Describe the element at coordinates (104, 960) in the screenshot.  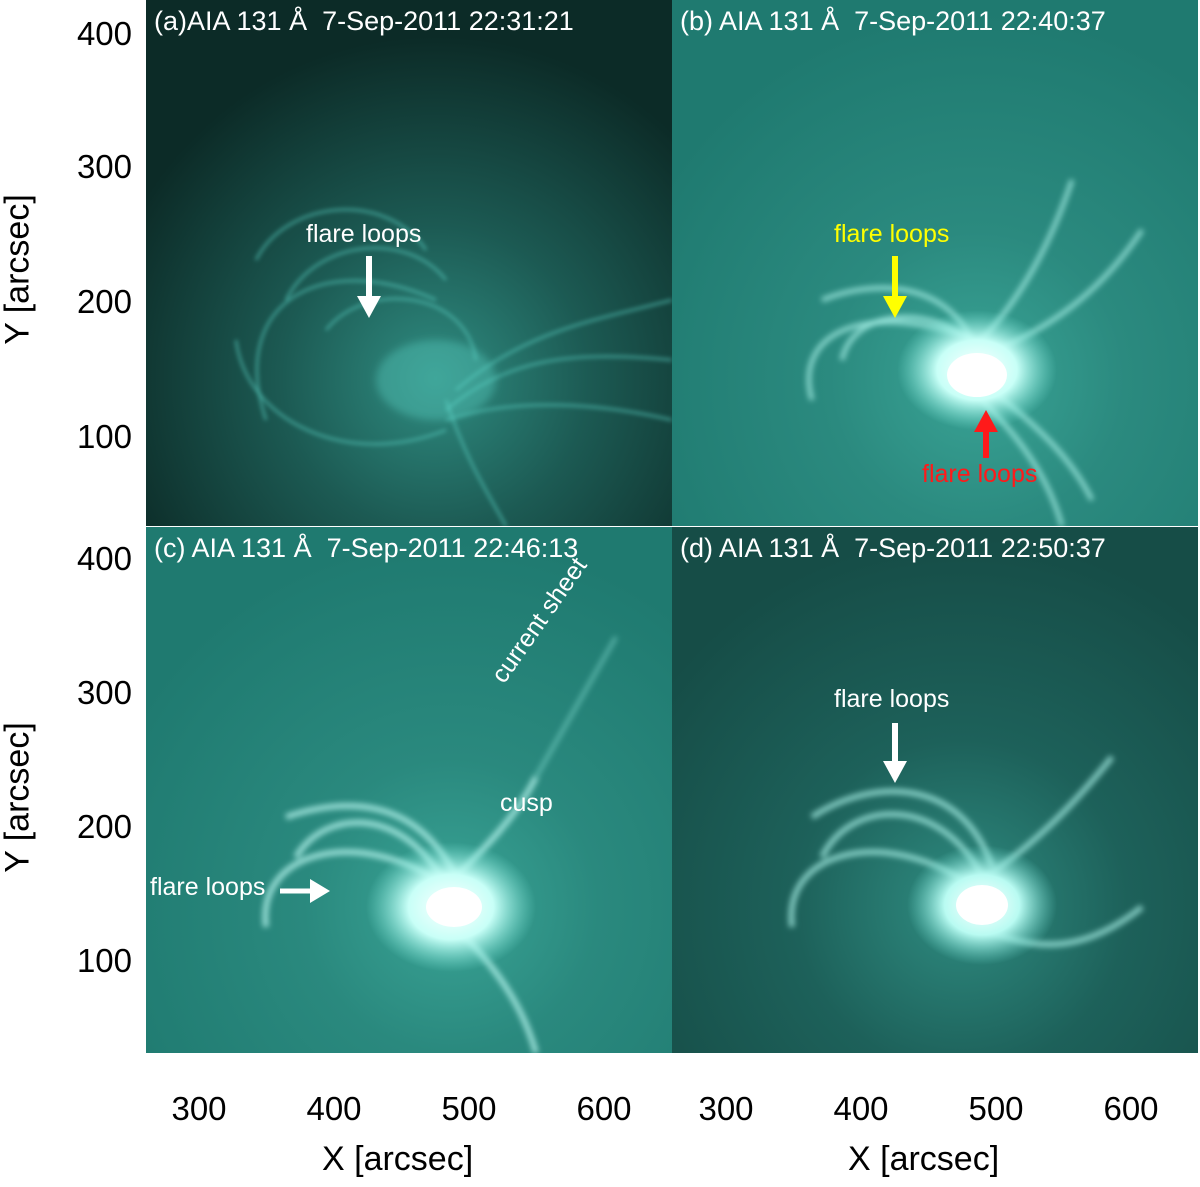
I see `y-tick-bottom-100: 100` at that location.